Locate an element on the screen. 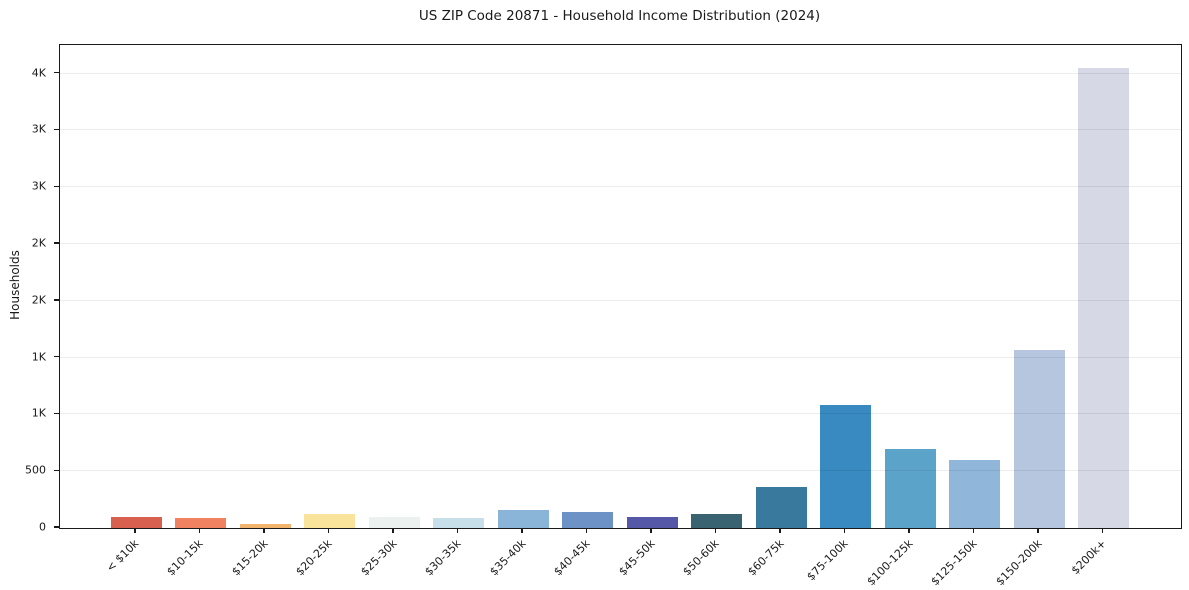  x-tick-label-text: $75-100k is located at coordinates (827, 560).